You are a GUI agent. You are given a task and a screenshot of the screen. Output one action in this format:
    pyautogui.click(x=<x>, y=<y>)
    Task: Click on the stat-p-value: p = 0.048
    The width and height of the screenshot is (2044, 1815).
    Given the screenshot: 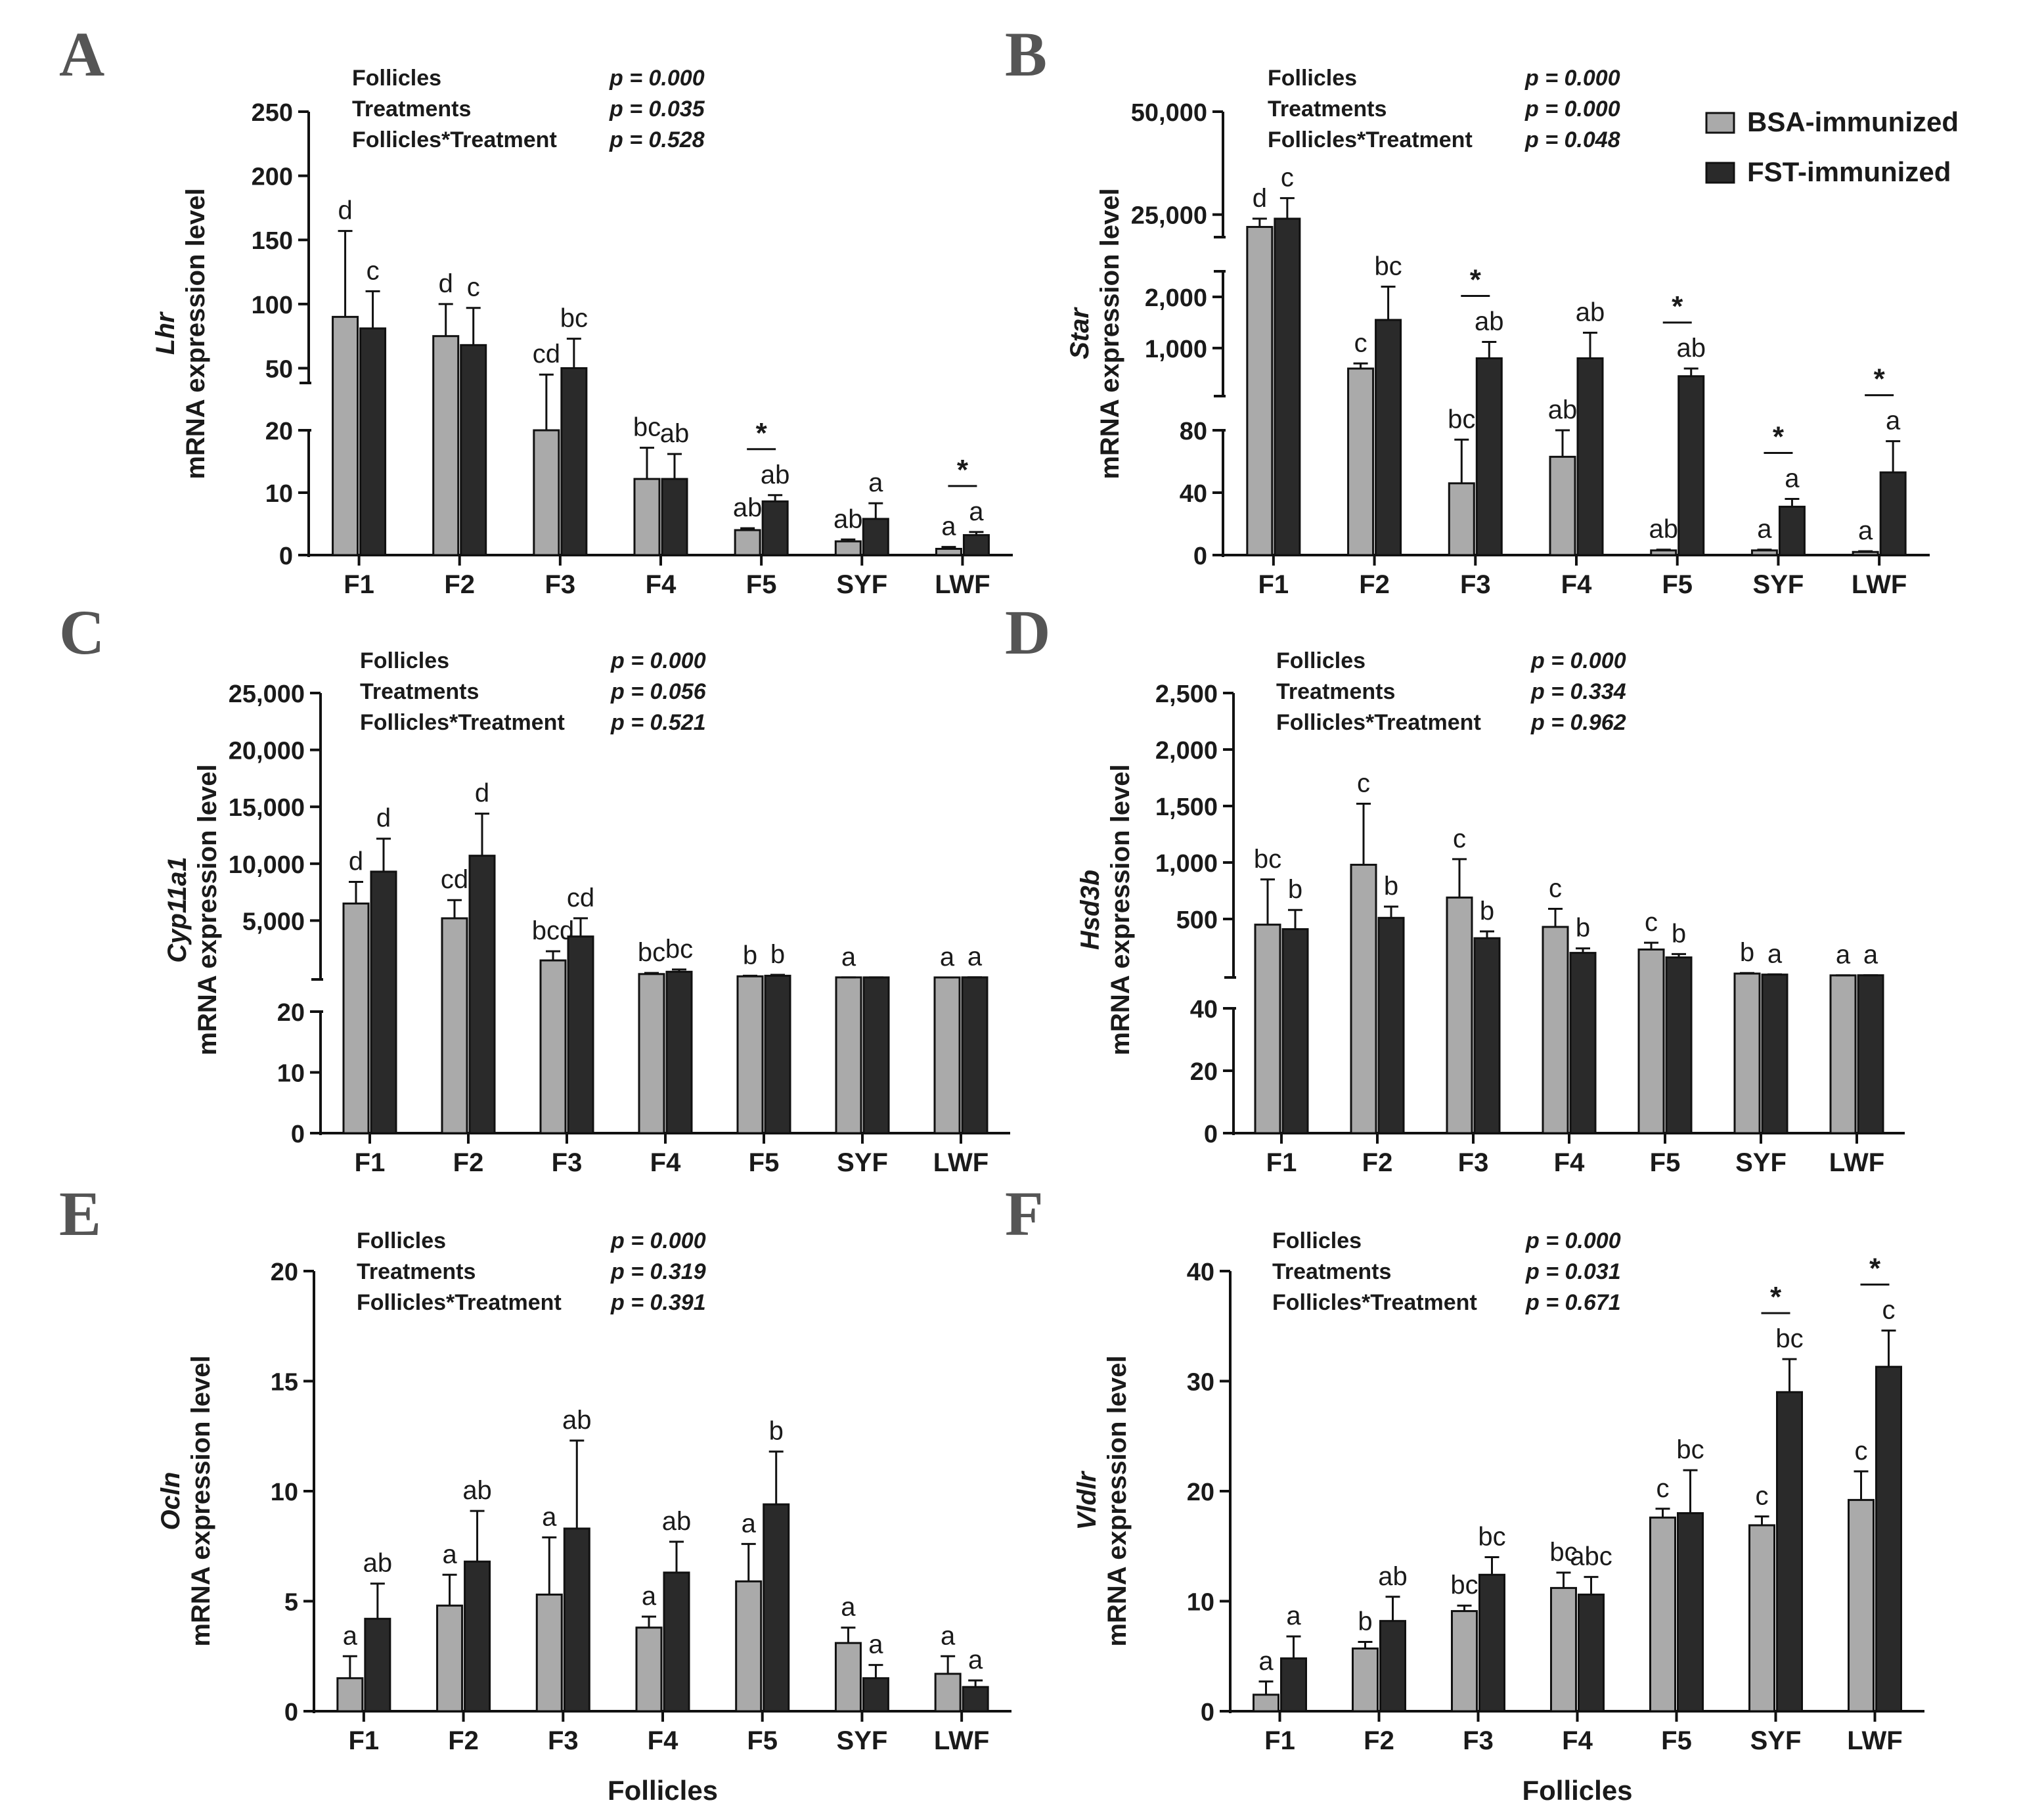 What is the action you would take?
    pyautogui.click(x=1572, y=139)
    